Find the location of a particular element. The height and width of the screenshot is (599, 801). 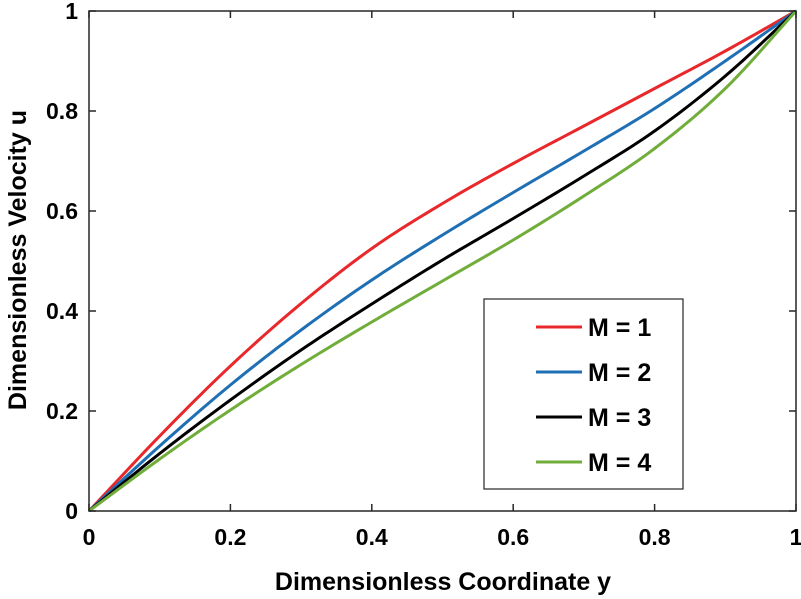

y-tick-label: 1 is located at coordinates (71, 12).